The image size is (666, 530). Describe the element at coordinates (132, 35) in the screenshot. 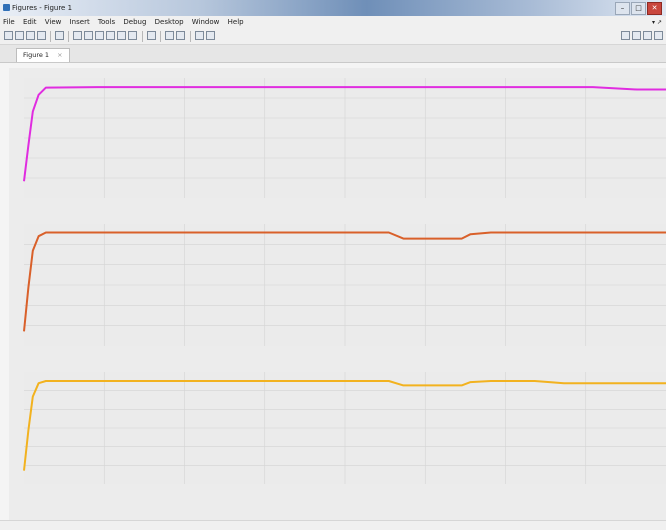

I see `brush-icon` at that location.